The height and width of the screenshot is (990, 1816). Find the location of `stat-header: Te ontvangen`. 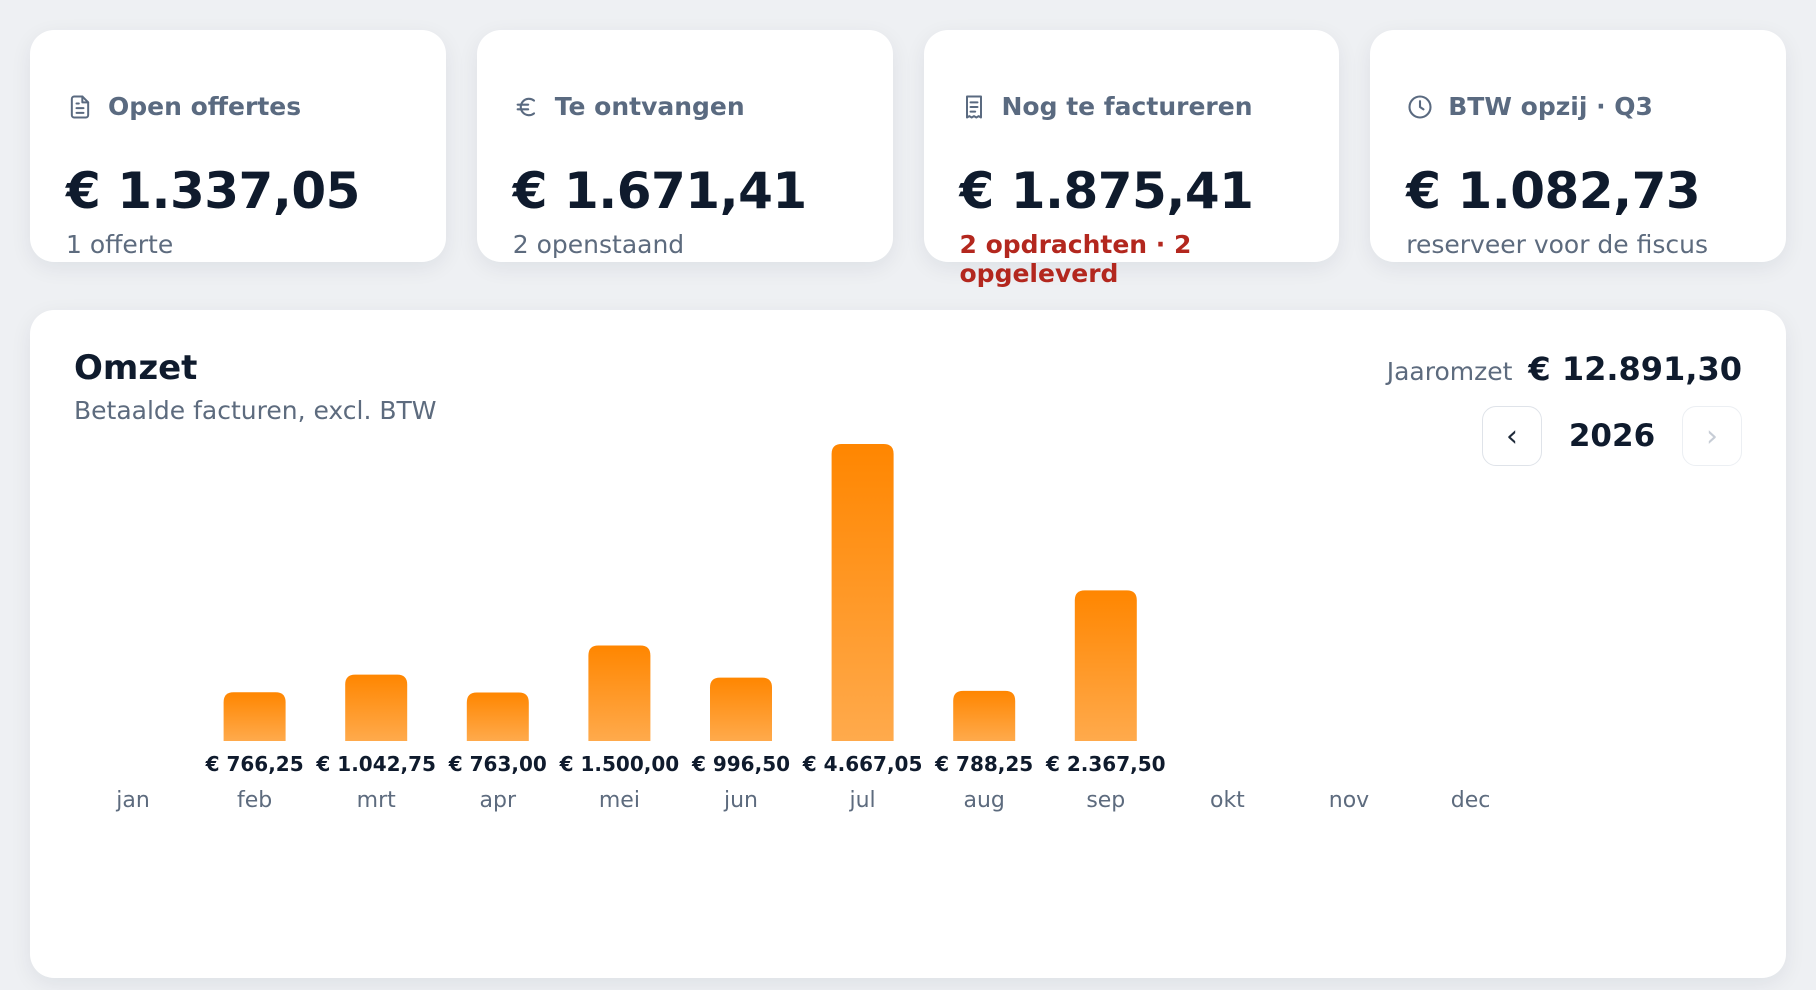

stat-header: Te ontvangen is located at coordinates (629, 106).